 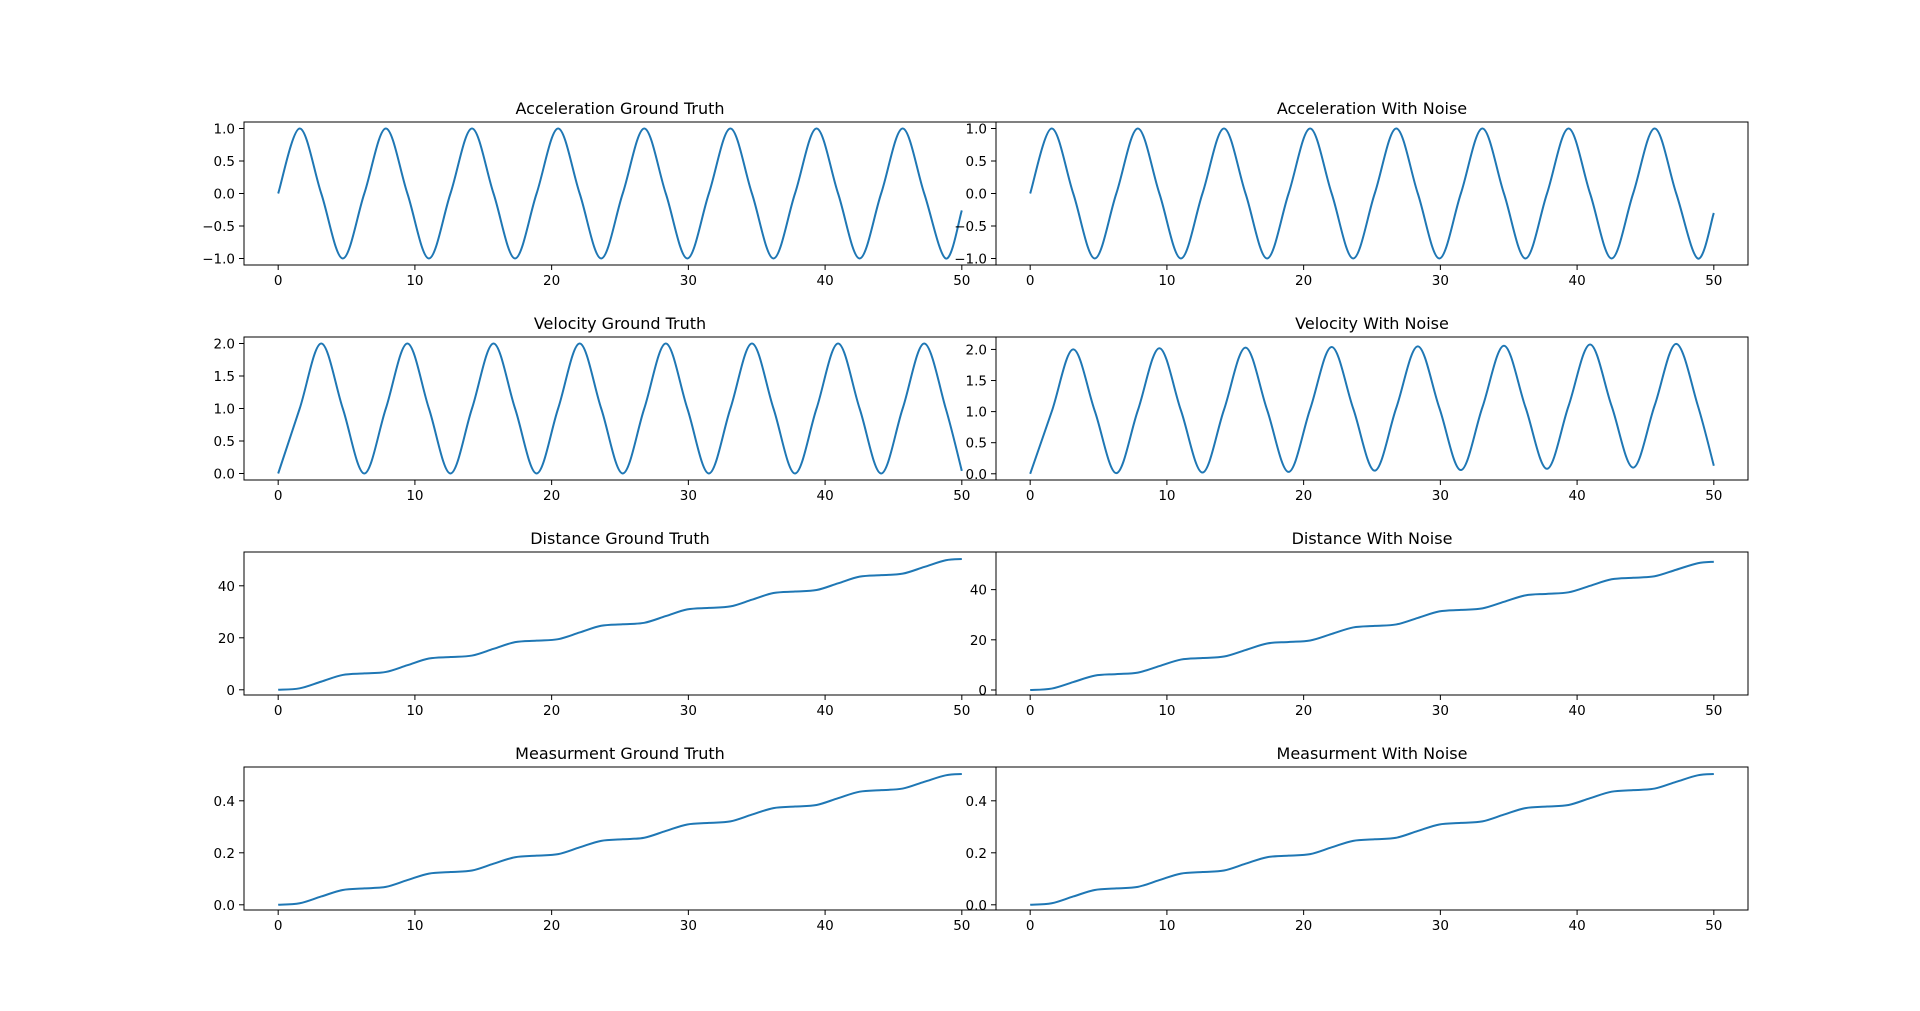 I want to click on subplot-title: Measurment With Noise, so click(x=1372, y=753).